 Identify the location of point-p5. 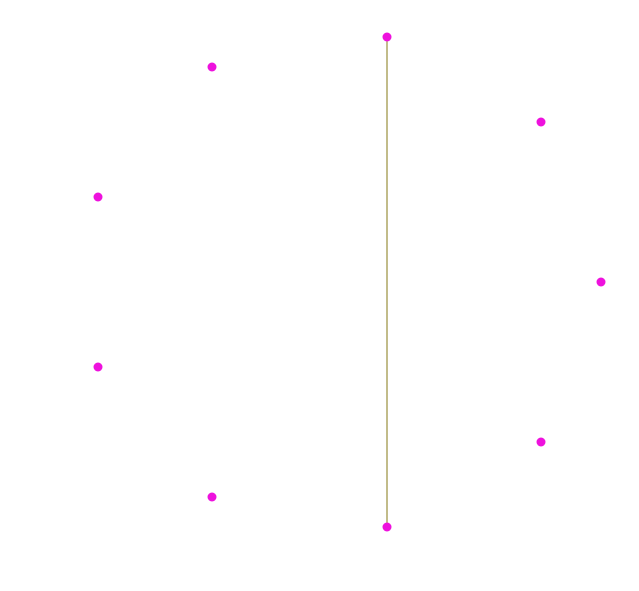
(387, 527).